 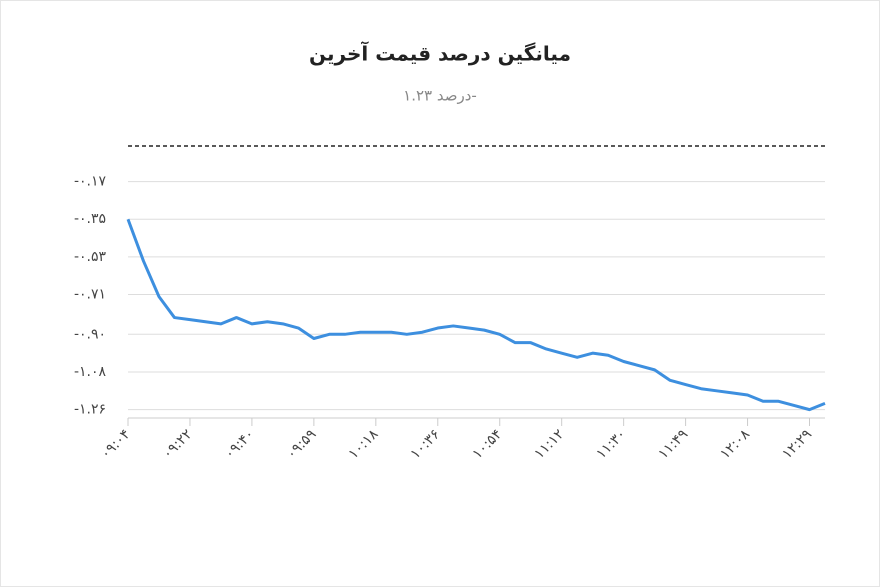 I want to click on chart-subtitle: درصد ۱.۲۳-, so click(x=440, y=96).